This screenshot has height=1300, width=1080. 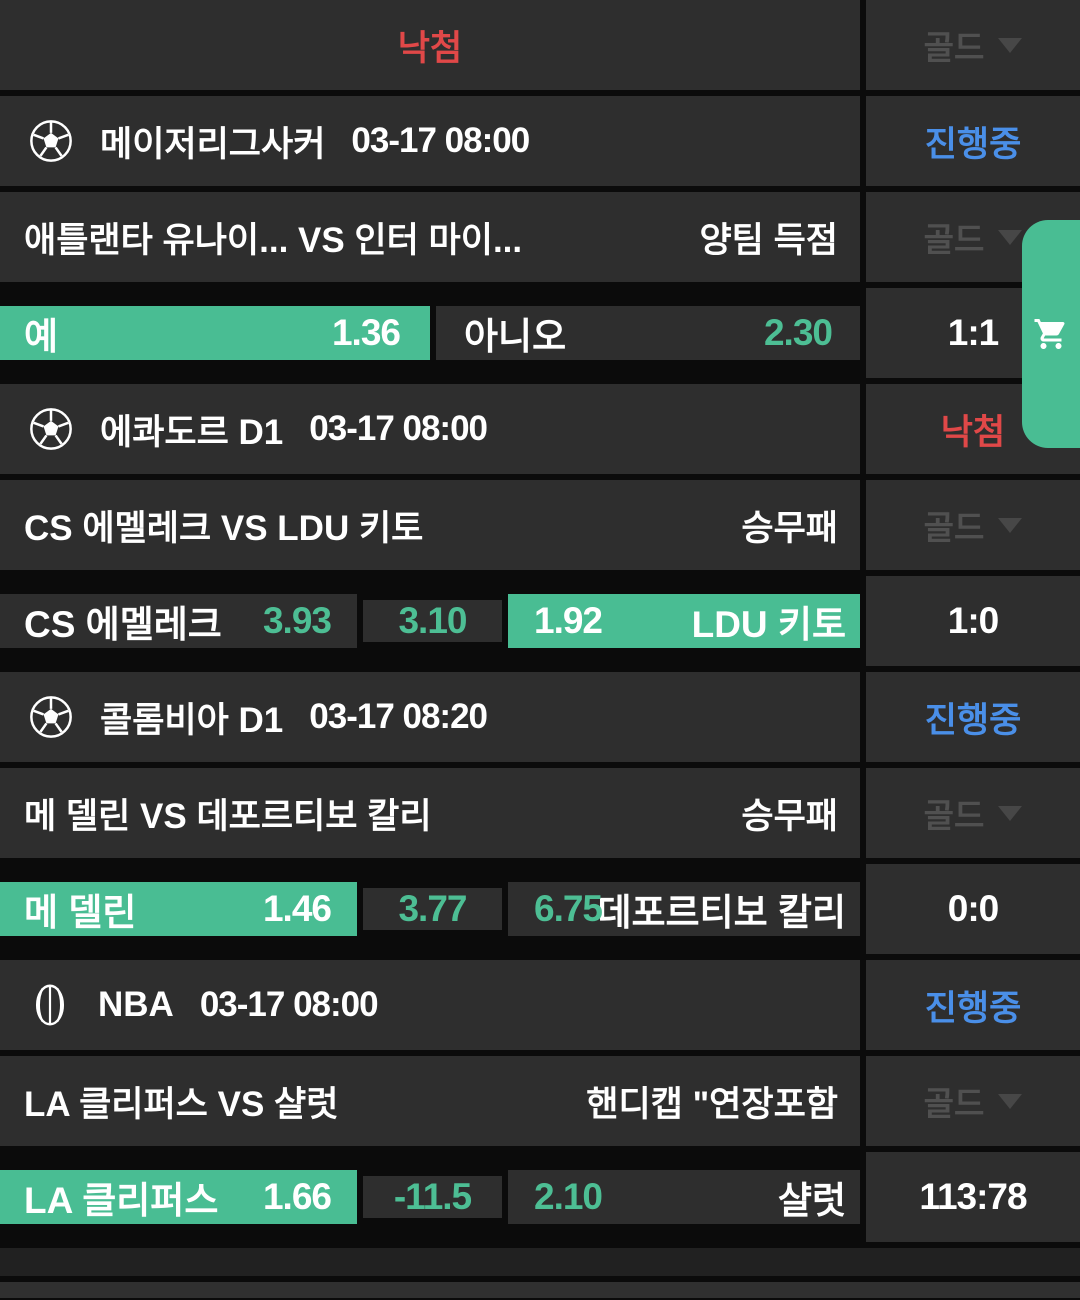 I want to click on score: 1:1, so click(x=973, y=332).